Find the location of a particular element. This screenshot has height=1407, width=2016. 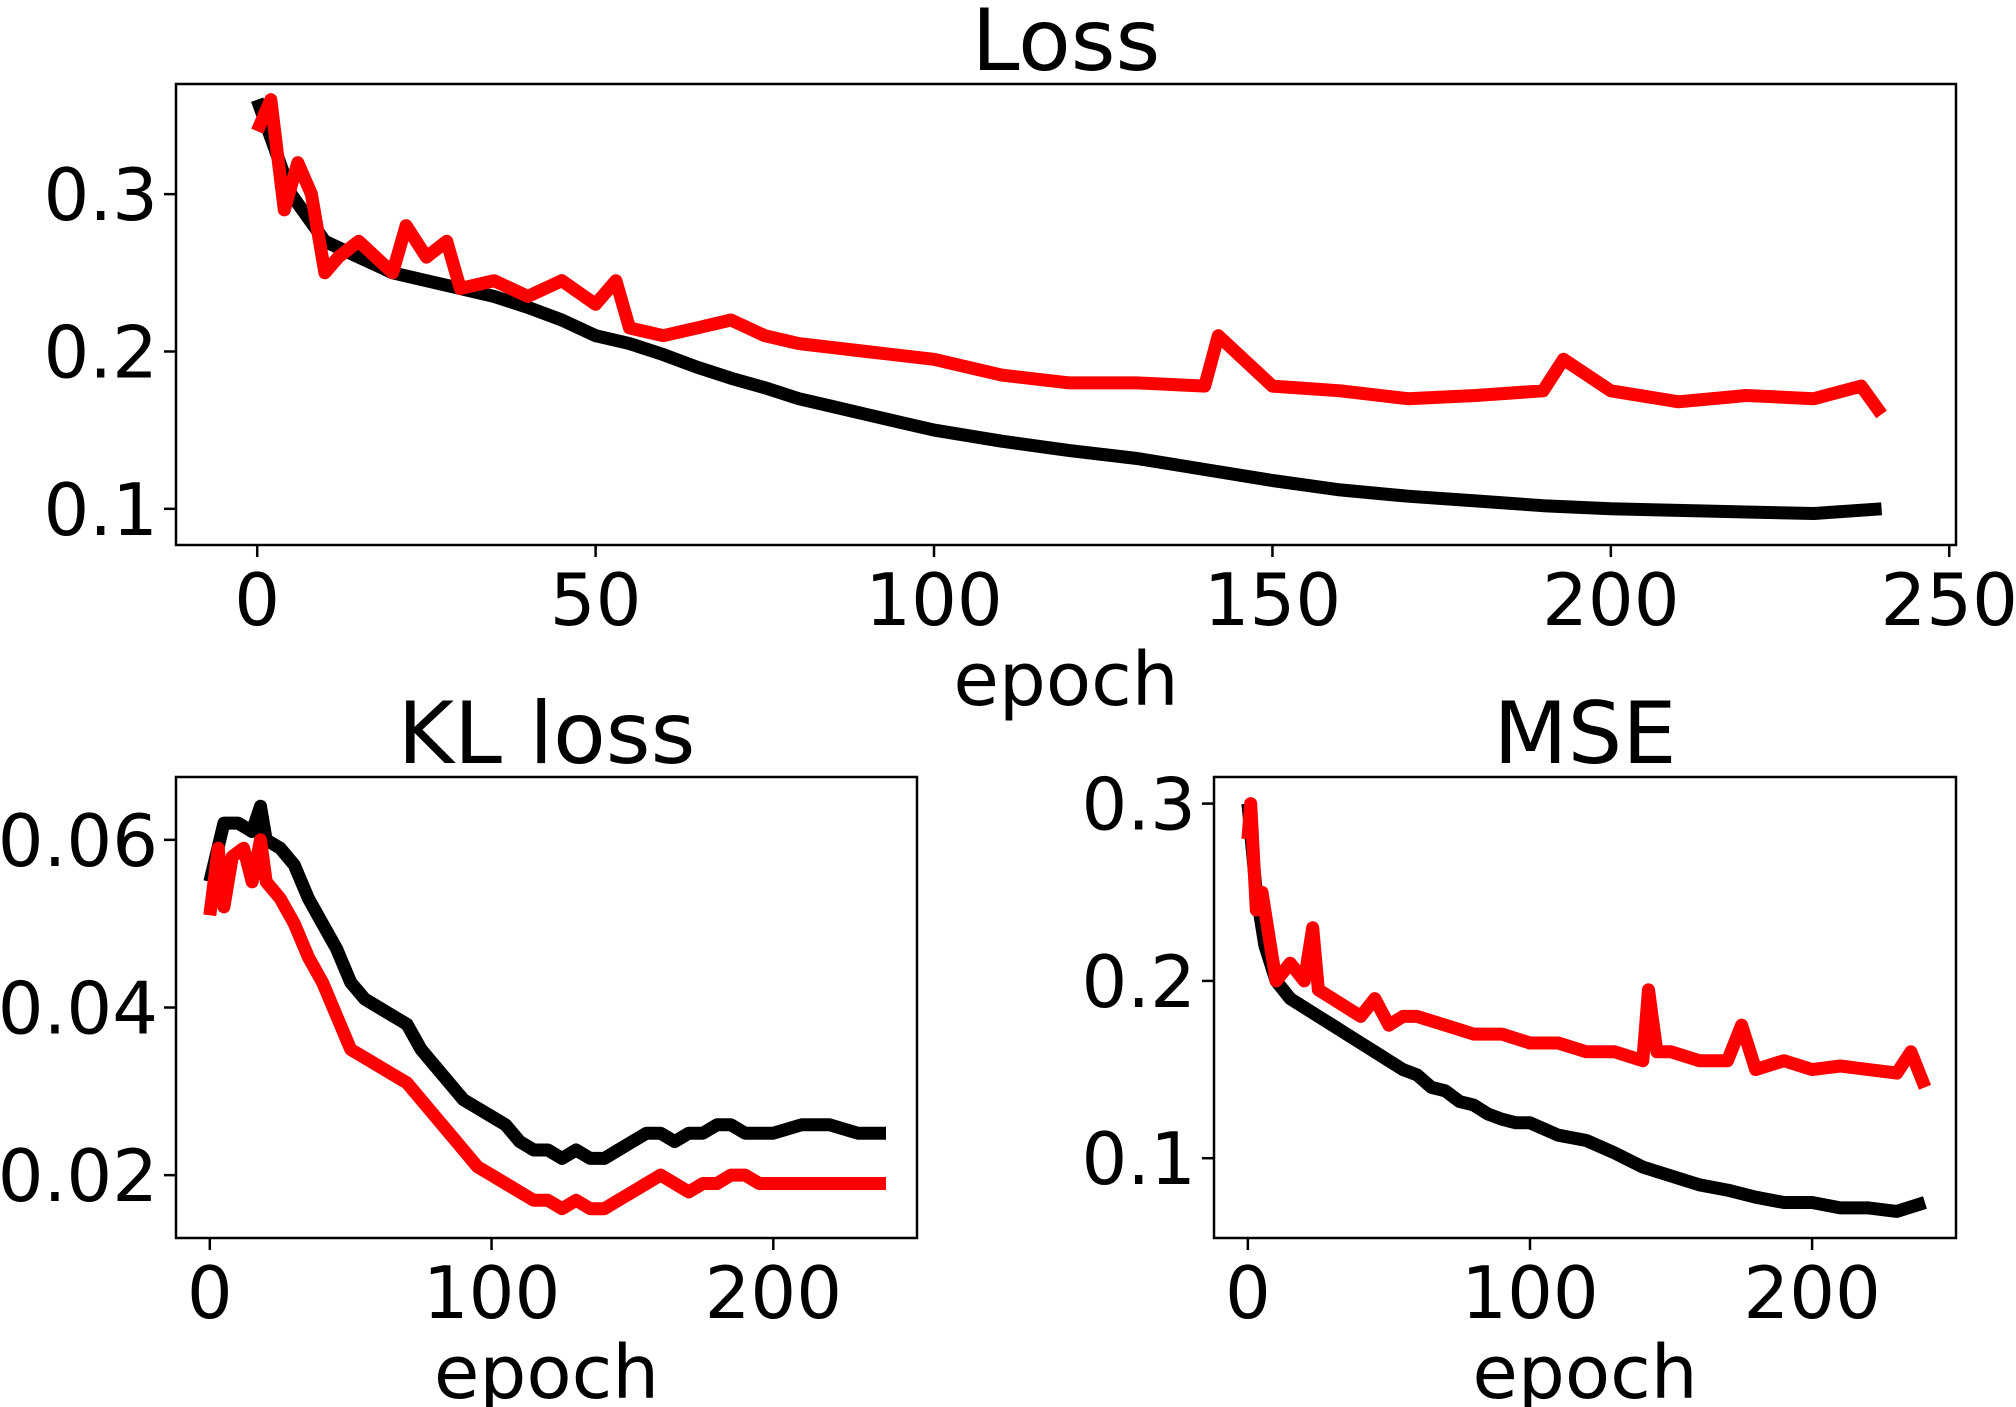

kl-loss-ytick-label: 0.06 is located at coordinates (79, 841).